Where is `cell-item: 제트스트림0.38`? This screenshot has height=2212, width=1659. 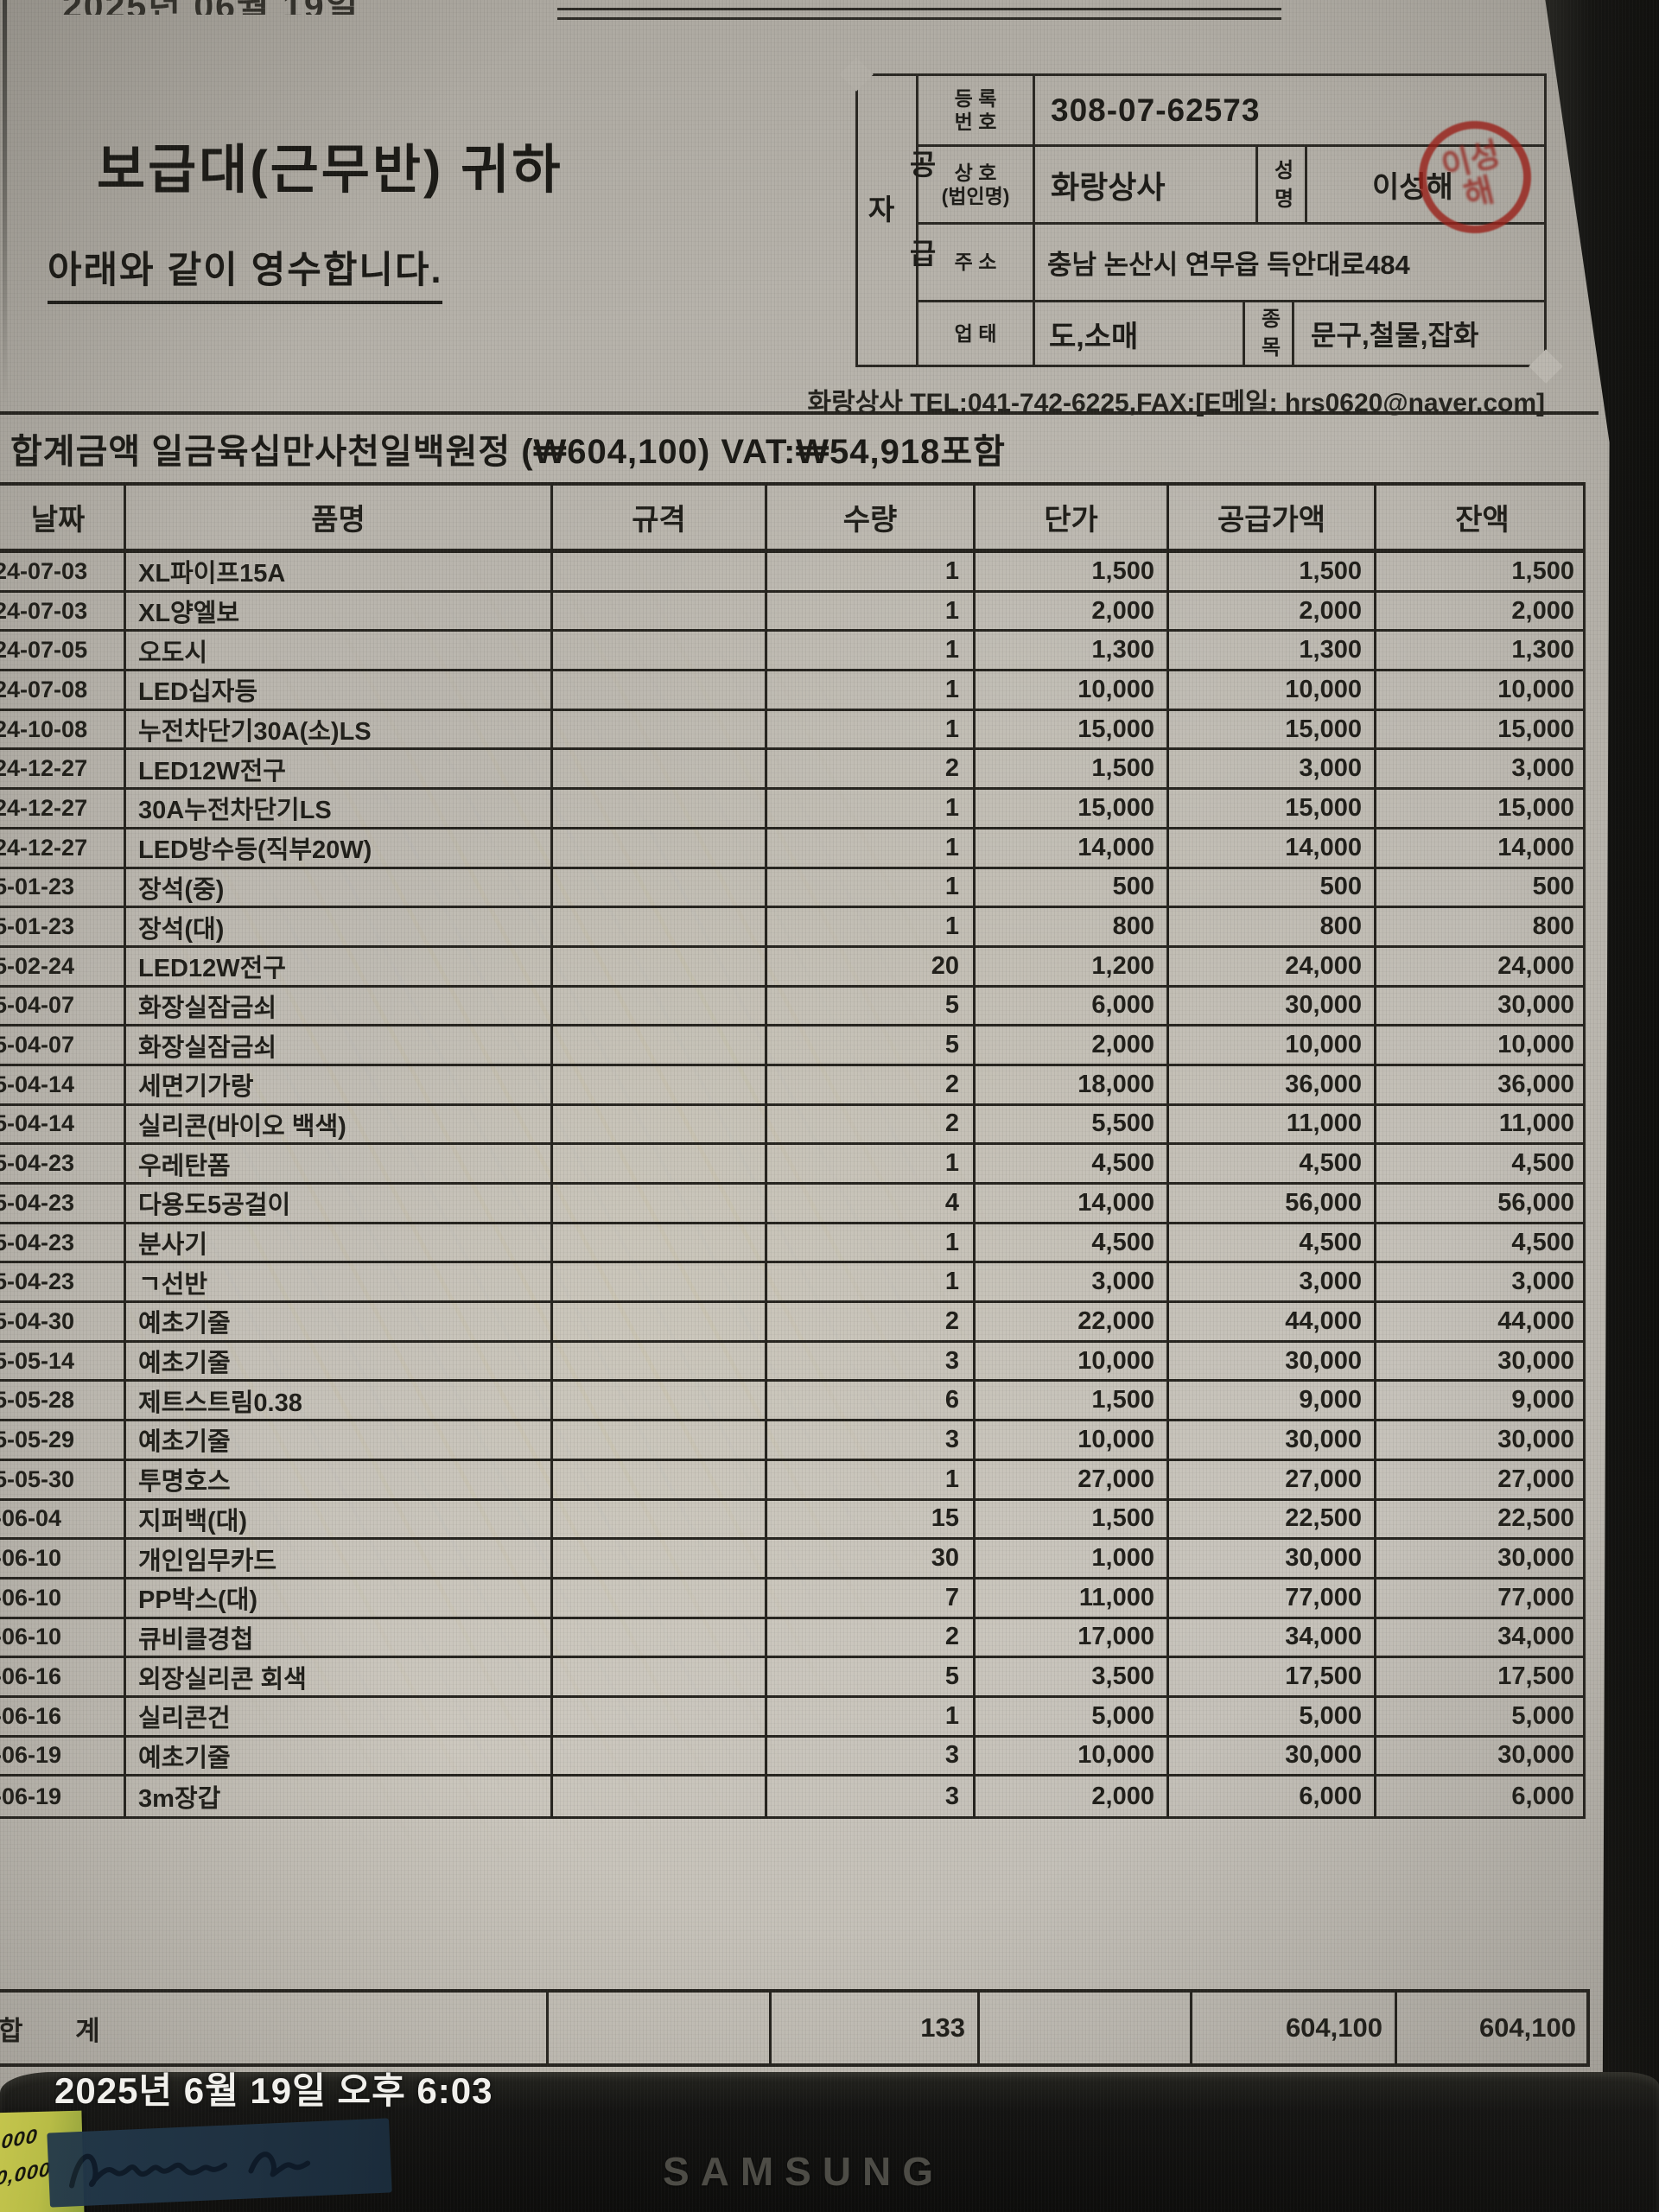
cell-item: 제트스트림0.38 is located at coordinates (339, 1401).